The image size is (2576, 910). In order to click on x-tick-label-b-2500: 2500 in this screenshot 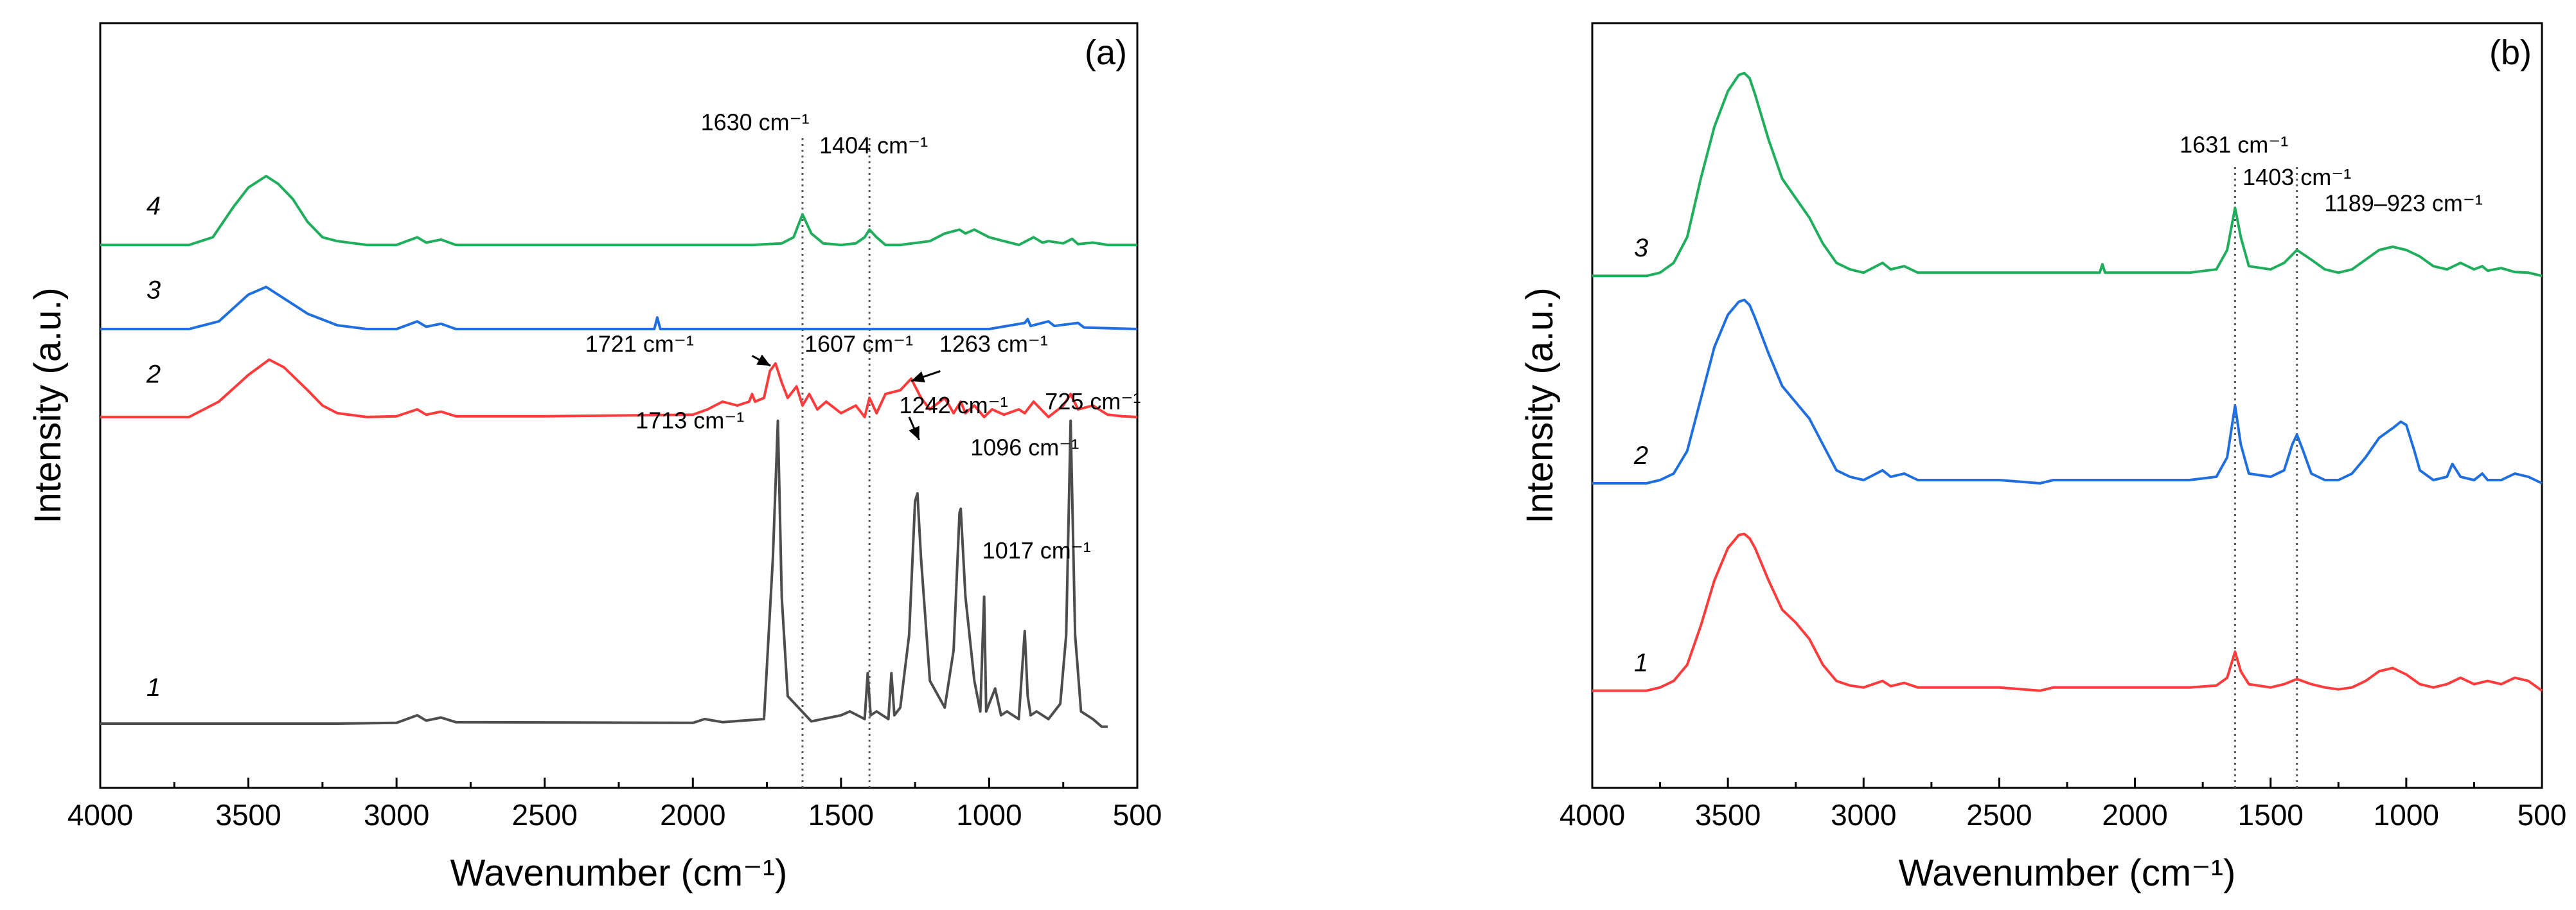, I will do `click(1999, 815)`.